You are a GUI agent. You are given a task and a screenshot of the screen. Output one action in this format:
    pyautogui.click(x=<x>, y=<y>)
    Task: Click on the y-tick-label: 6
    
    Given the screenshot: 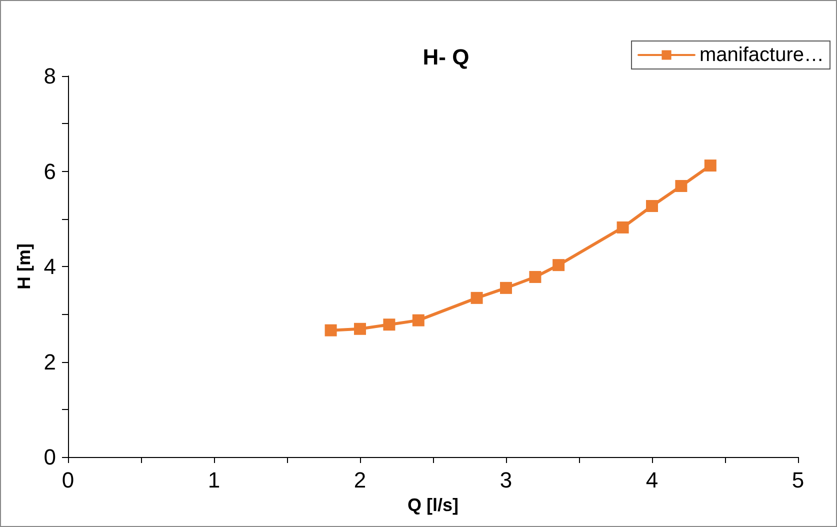 What is the action you would take?
    pyautogui.click(x=50, y=171)
    